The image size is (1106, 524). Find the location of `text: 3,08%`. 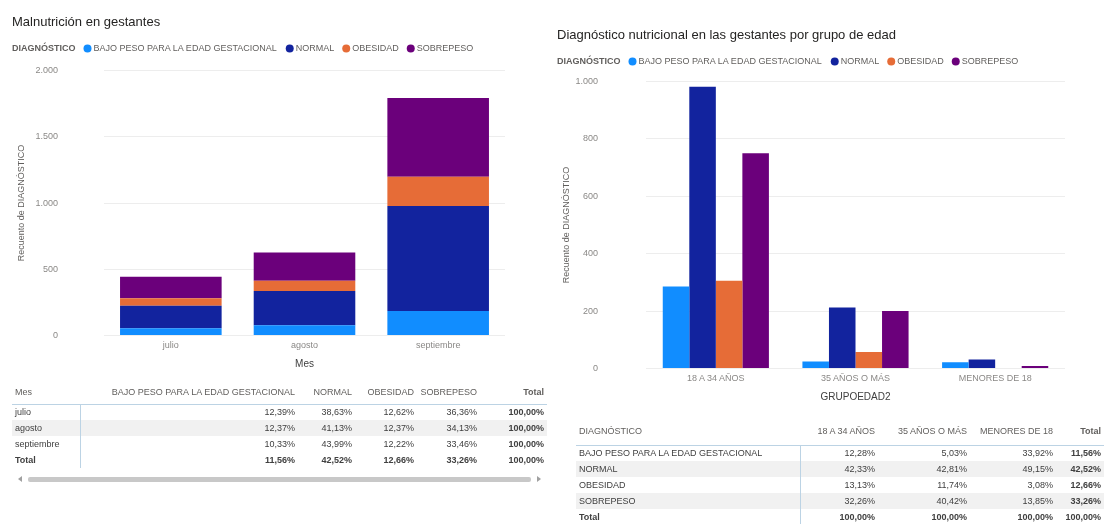

text: 3,08% is located at coordinates (1040, 485).